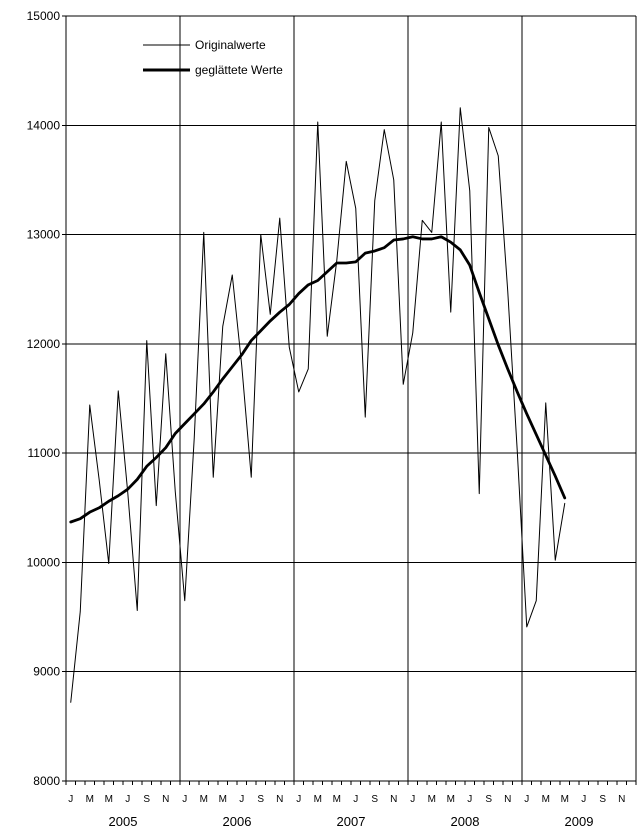 The height and width of the screenshot is (834, 641). I want to click on y-tick-label: 11000, so click(44, 453).